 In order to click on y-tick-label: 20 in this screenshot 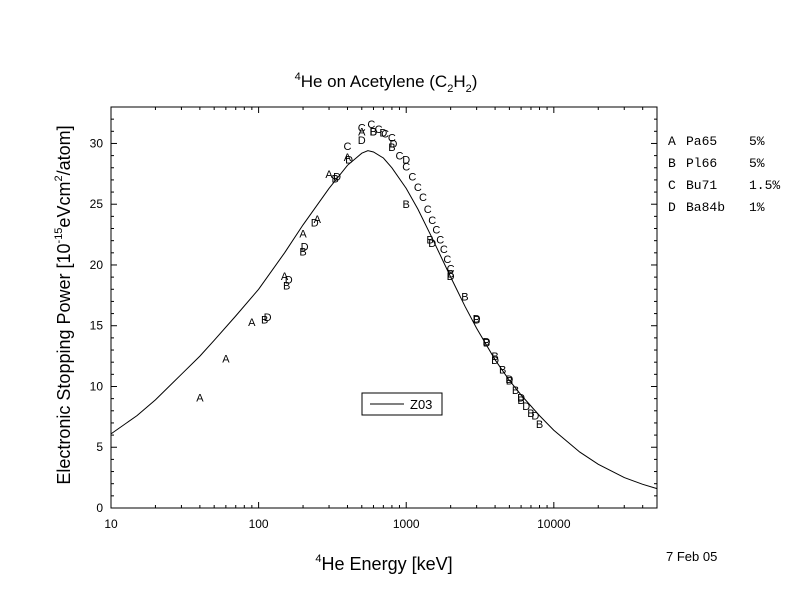, I will do `click(97, 265)`.